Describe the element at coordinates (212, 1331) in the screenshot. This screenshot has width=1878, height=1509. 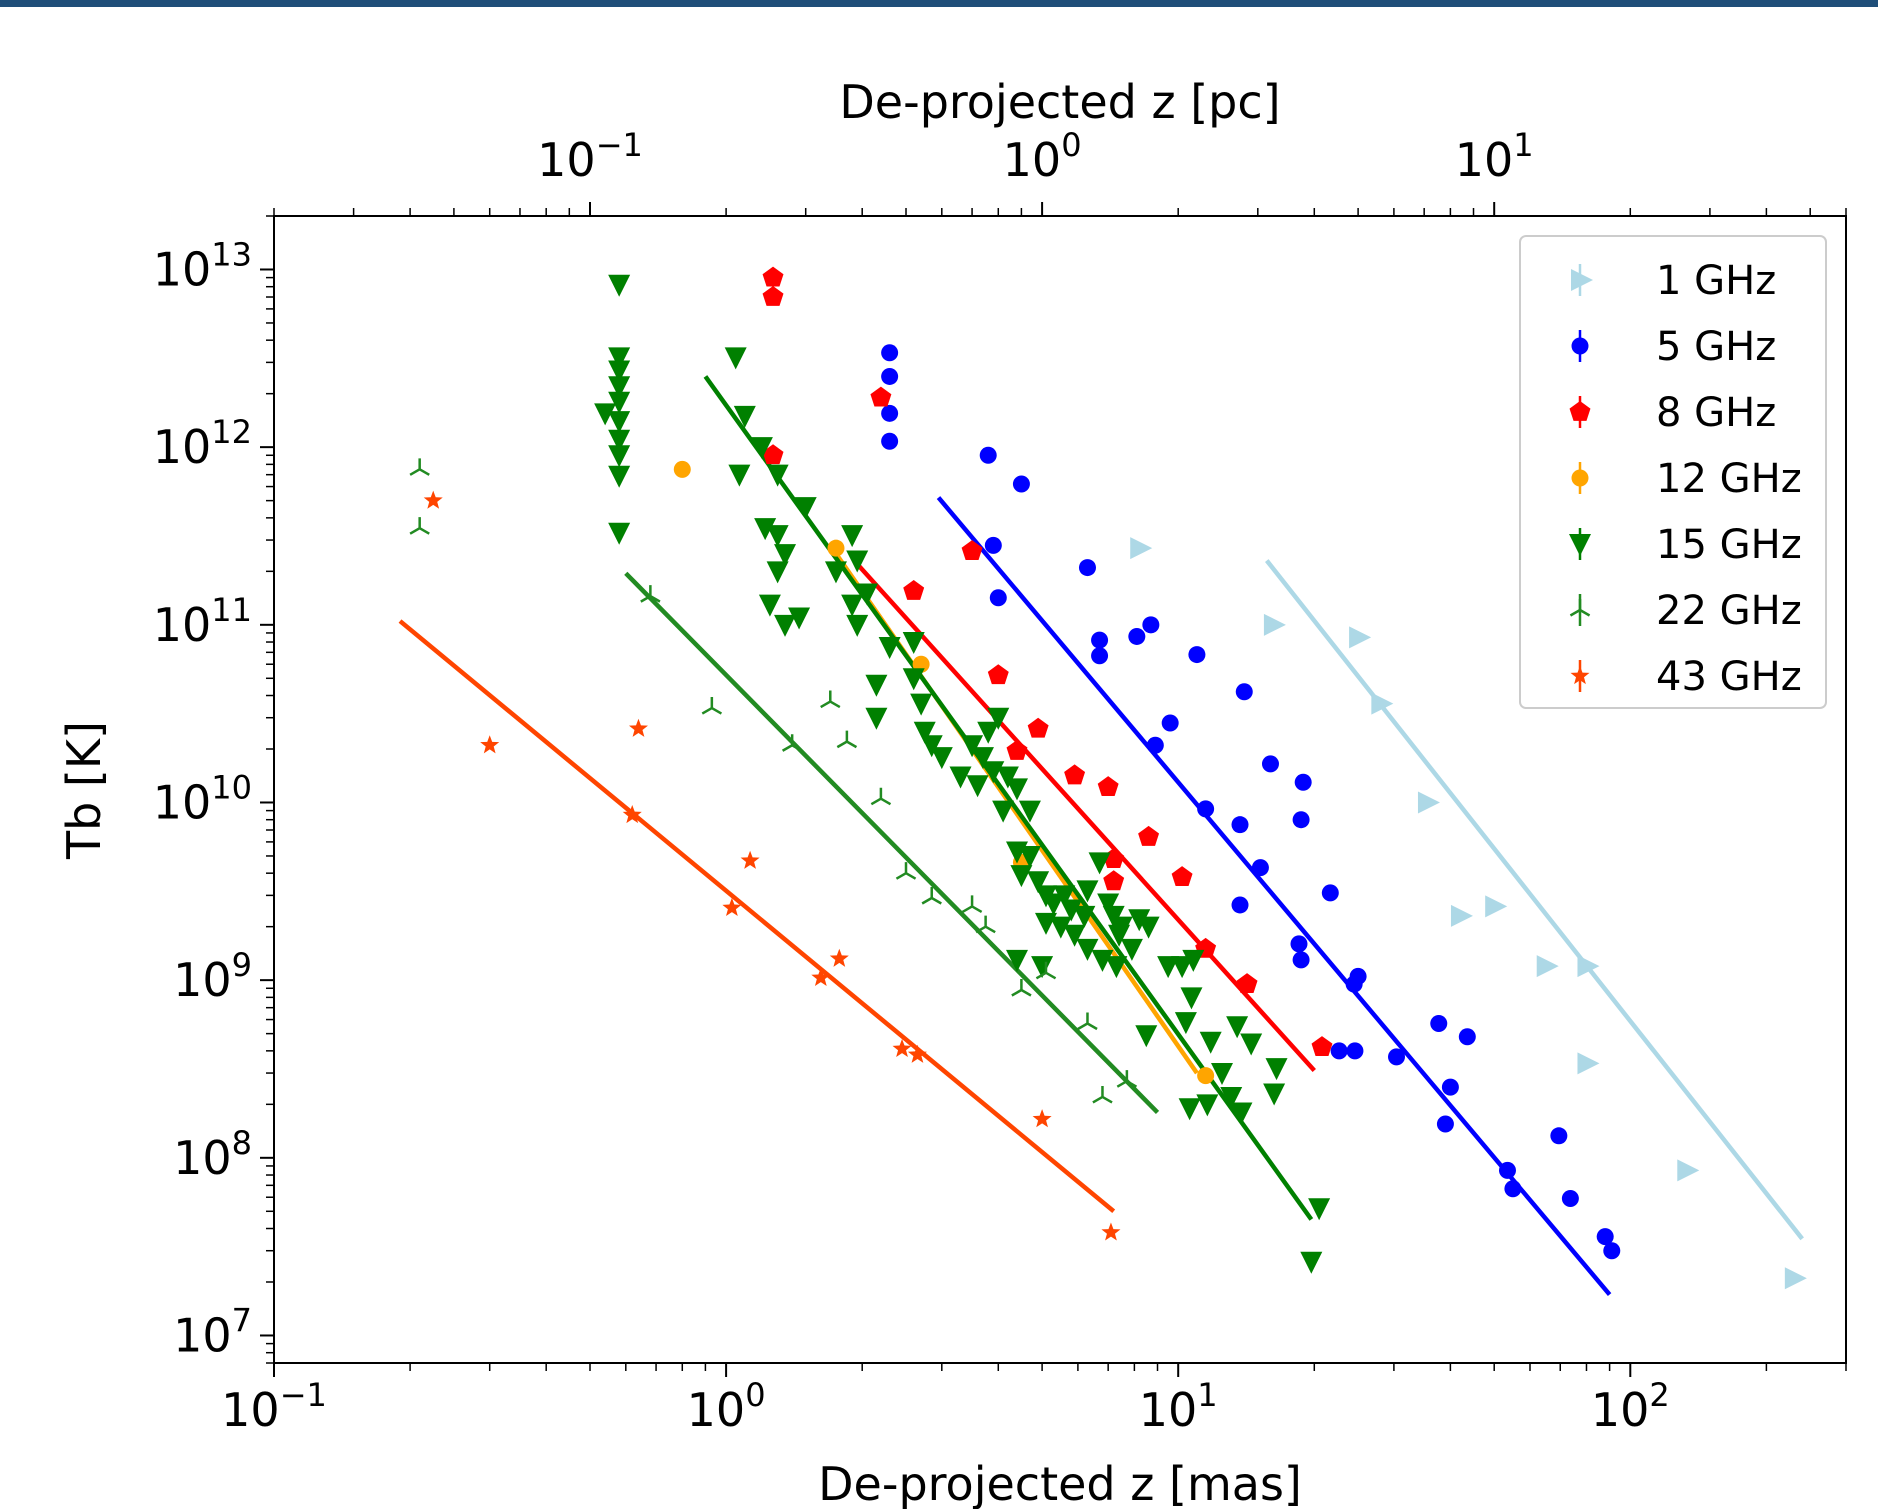
I see `y-tick-label: 10⁷` at that location.